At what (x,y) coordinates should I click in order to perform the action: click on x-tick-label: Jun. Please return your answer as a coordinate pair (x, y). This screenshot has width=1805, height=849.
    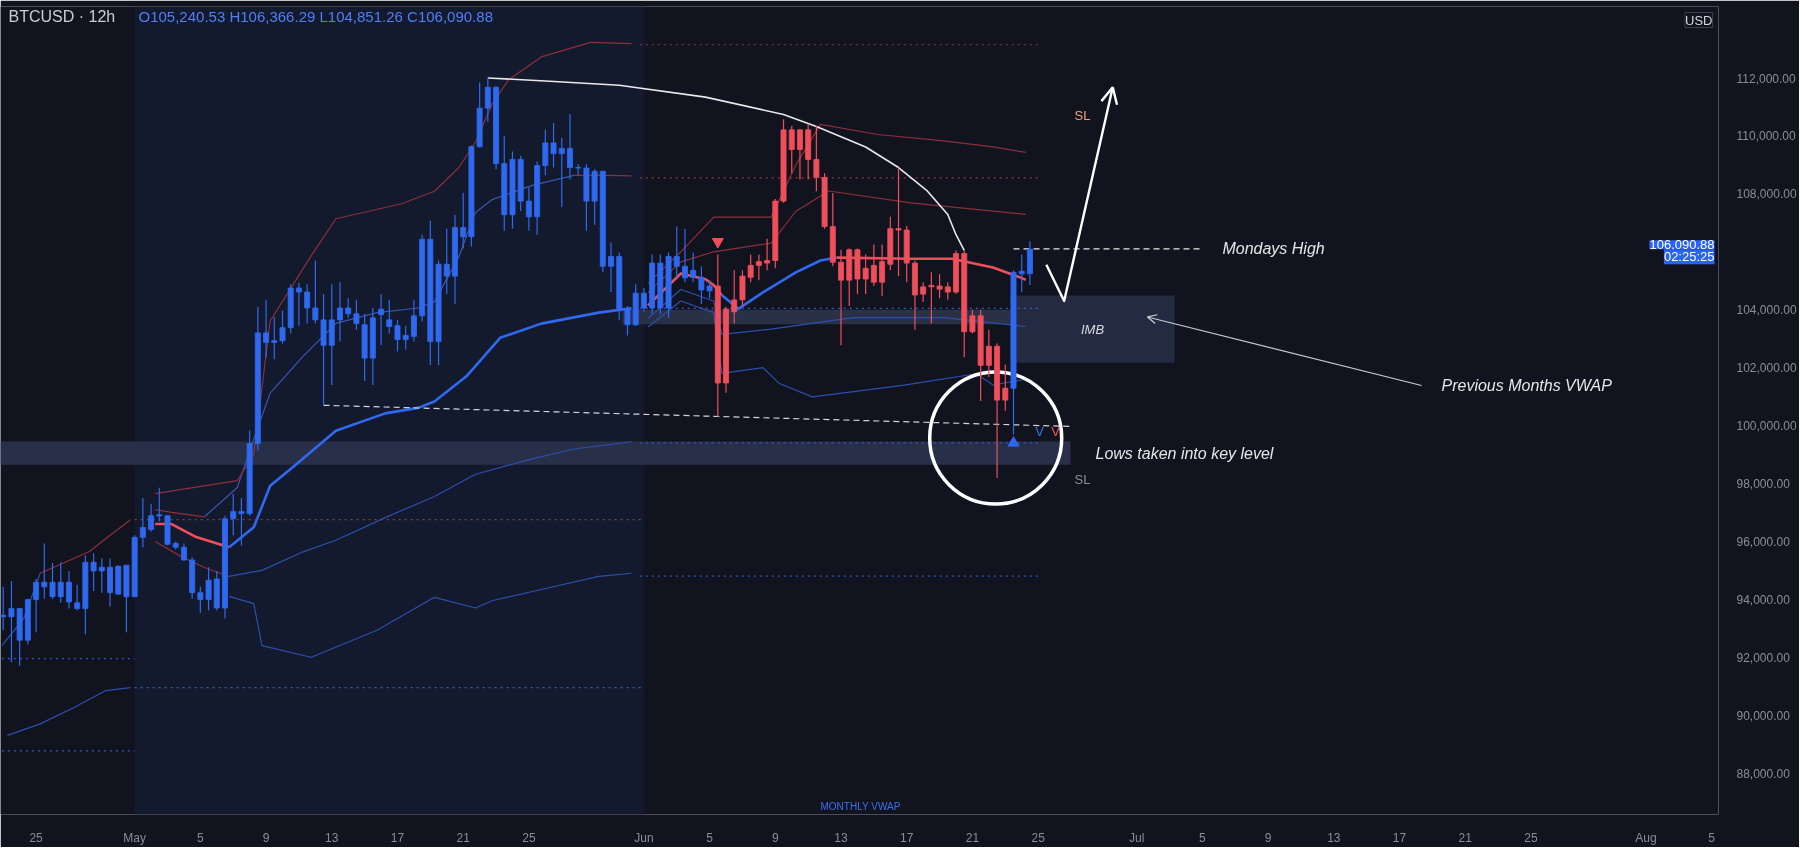
    Looking at the image, I should click on (644, 837).